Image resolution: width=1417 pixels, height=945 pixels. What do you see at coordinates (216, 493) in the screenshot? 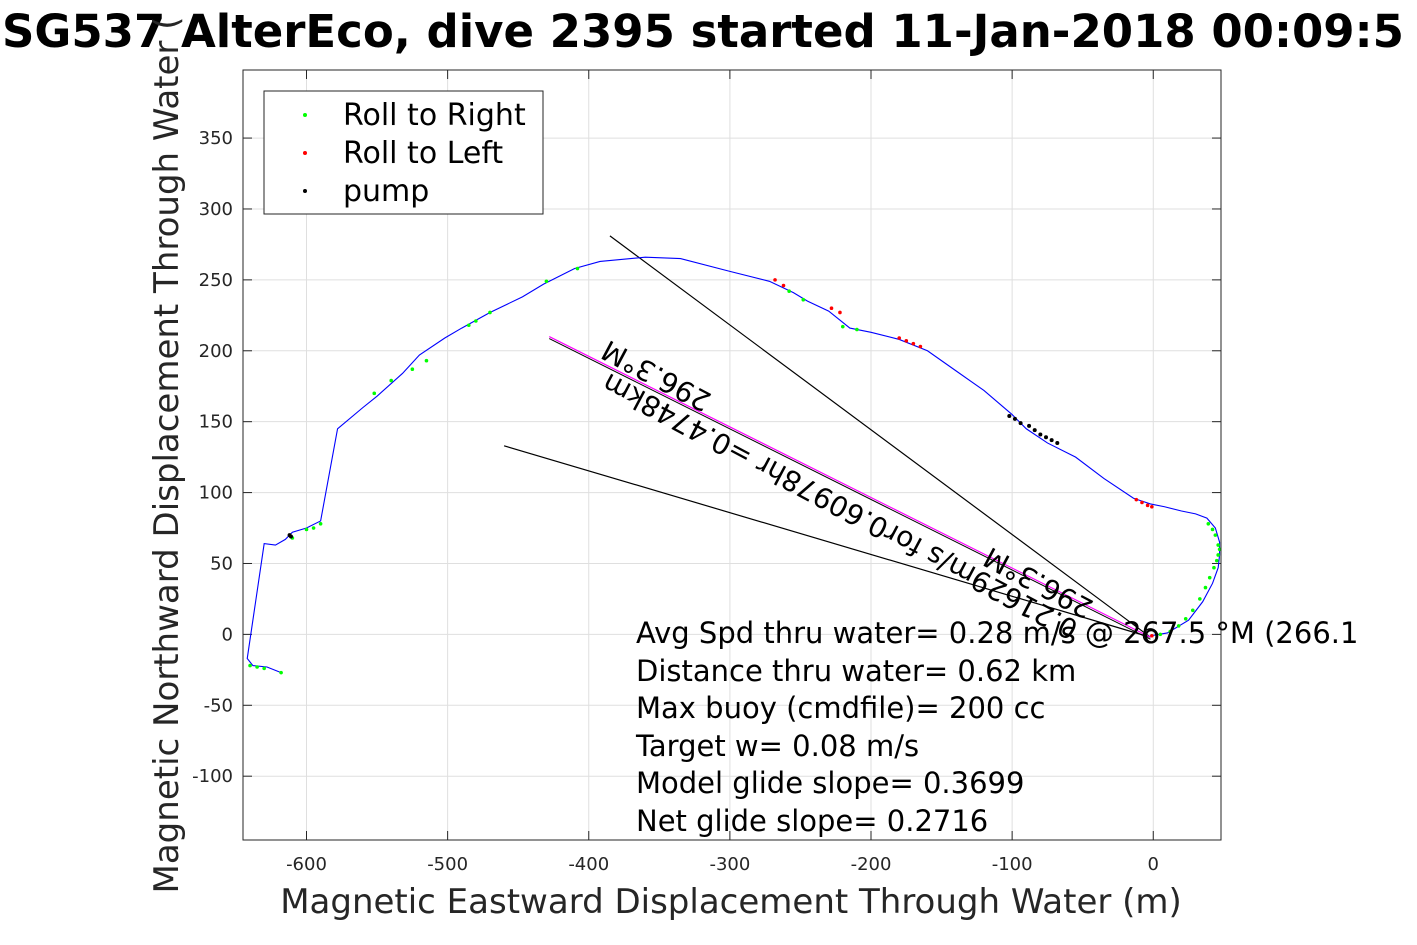
I see `y-tick-label: 100` at bounding box center [216, 493].